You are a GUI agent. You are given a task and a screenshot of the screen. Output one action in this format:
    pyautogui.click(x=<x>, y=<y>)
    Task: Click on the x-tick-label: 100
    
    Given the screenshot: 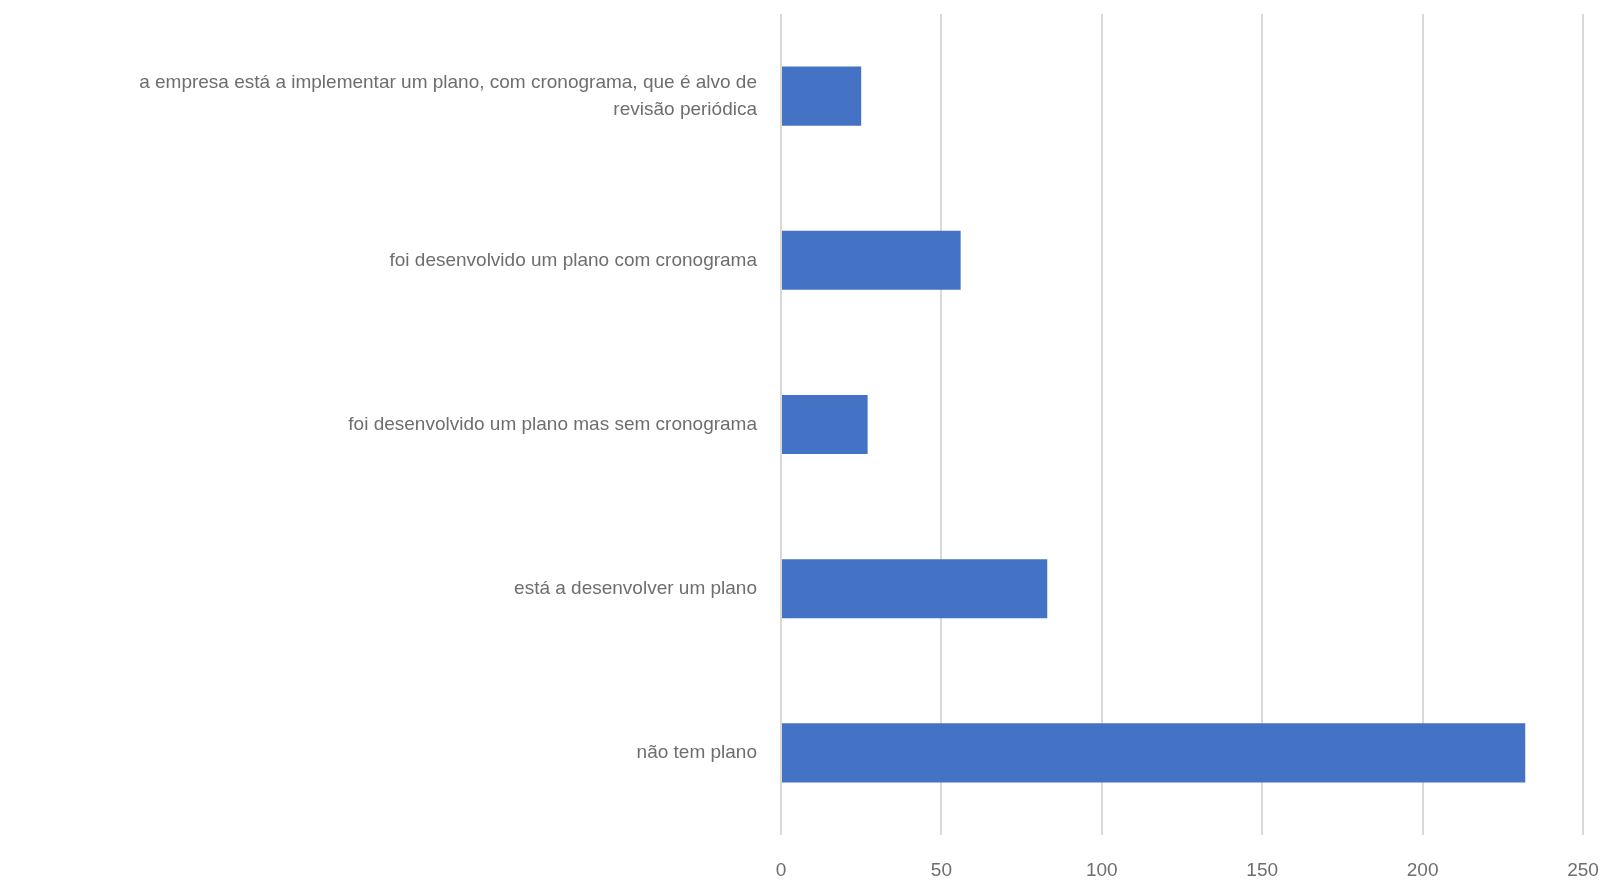 What is the action you would take?
    pyautogui.click(x=1101, y=869)
    